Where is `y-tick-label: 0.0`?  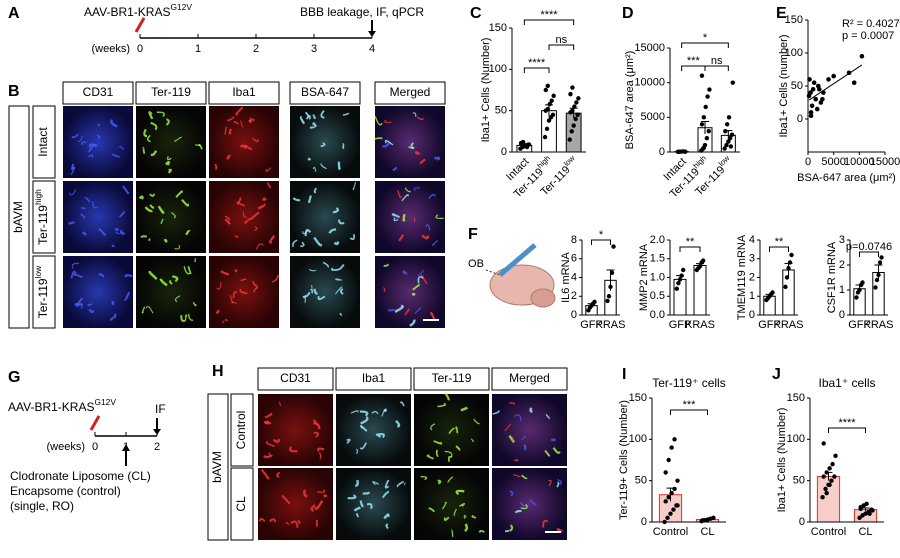 y-tick-label: 0.0 is located at coordinates (657, 315).